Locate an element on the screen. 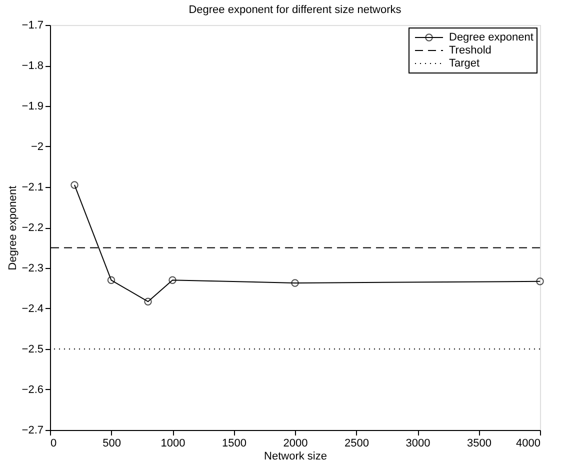  legend-label: Degree exponent is located at coordinates (491, 38).